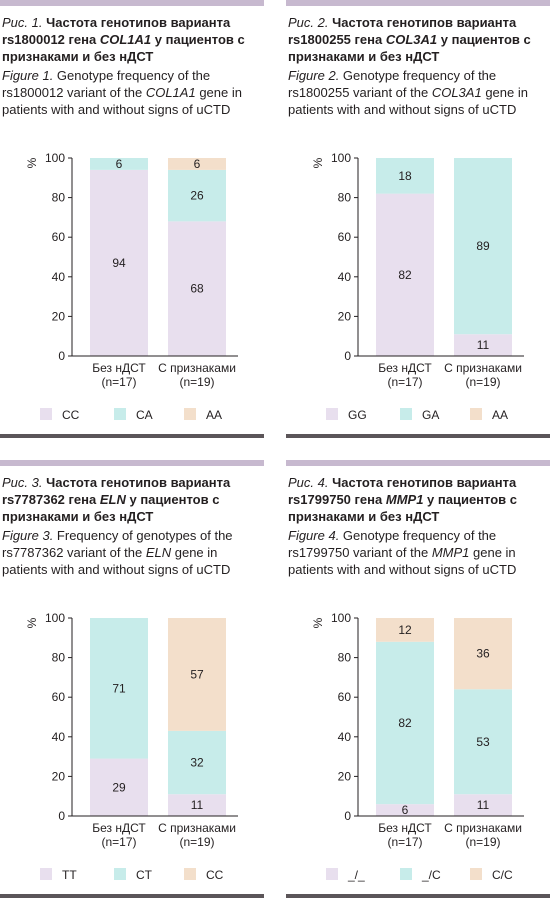  I want to click on bar-segment-cc, so click(119, 262).